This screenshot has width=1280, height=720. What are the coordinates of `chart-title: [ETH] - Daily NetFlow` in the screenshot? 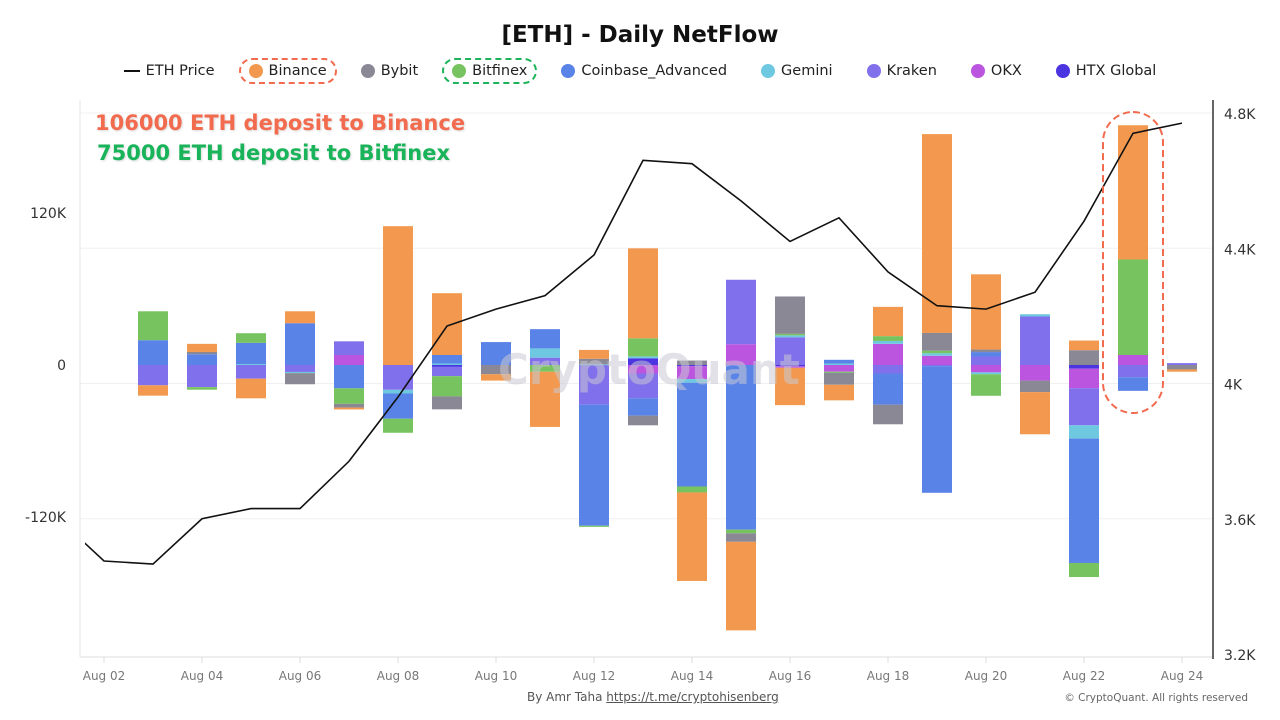 It's located at (640, 35).